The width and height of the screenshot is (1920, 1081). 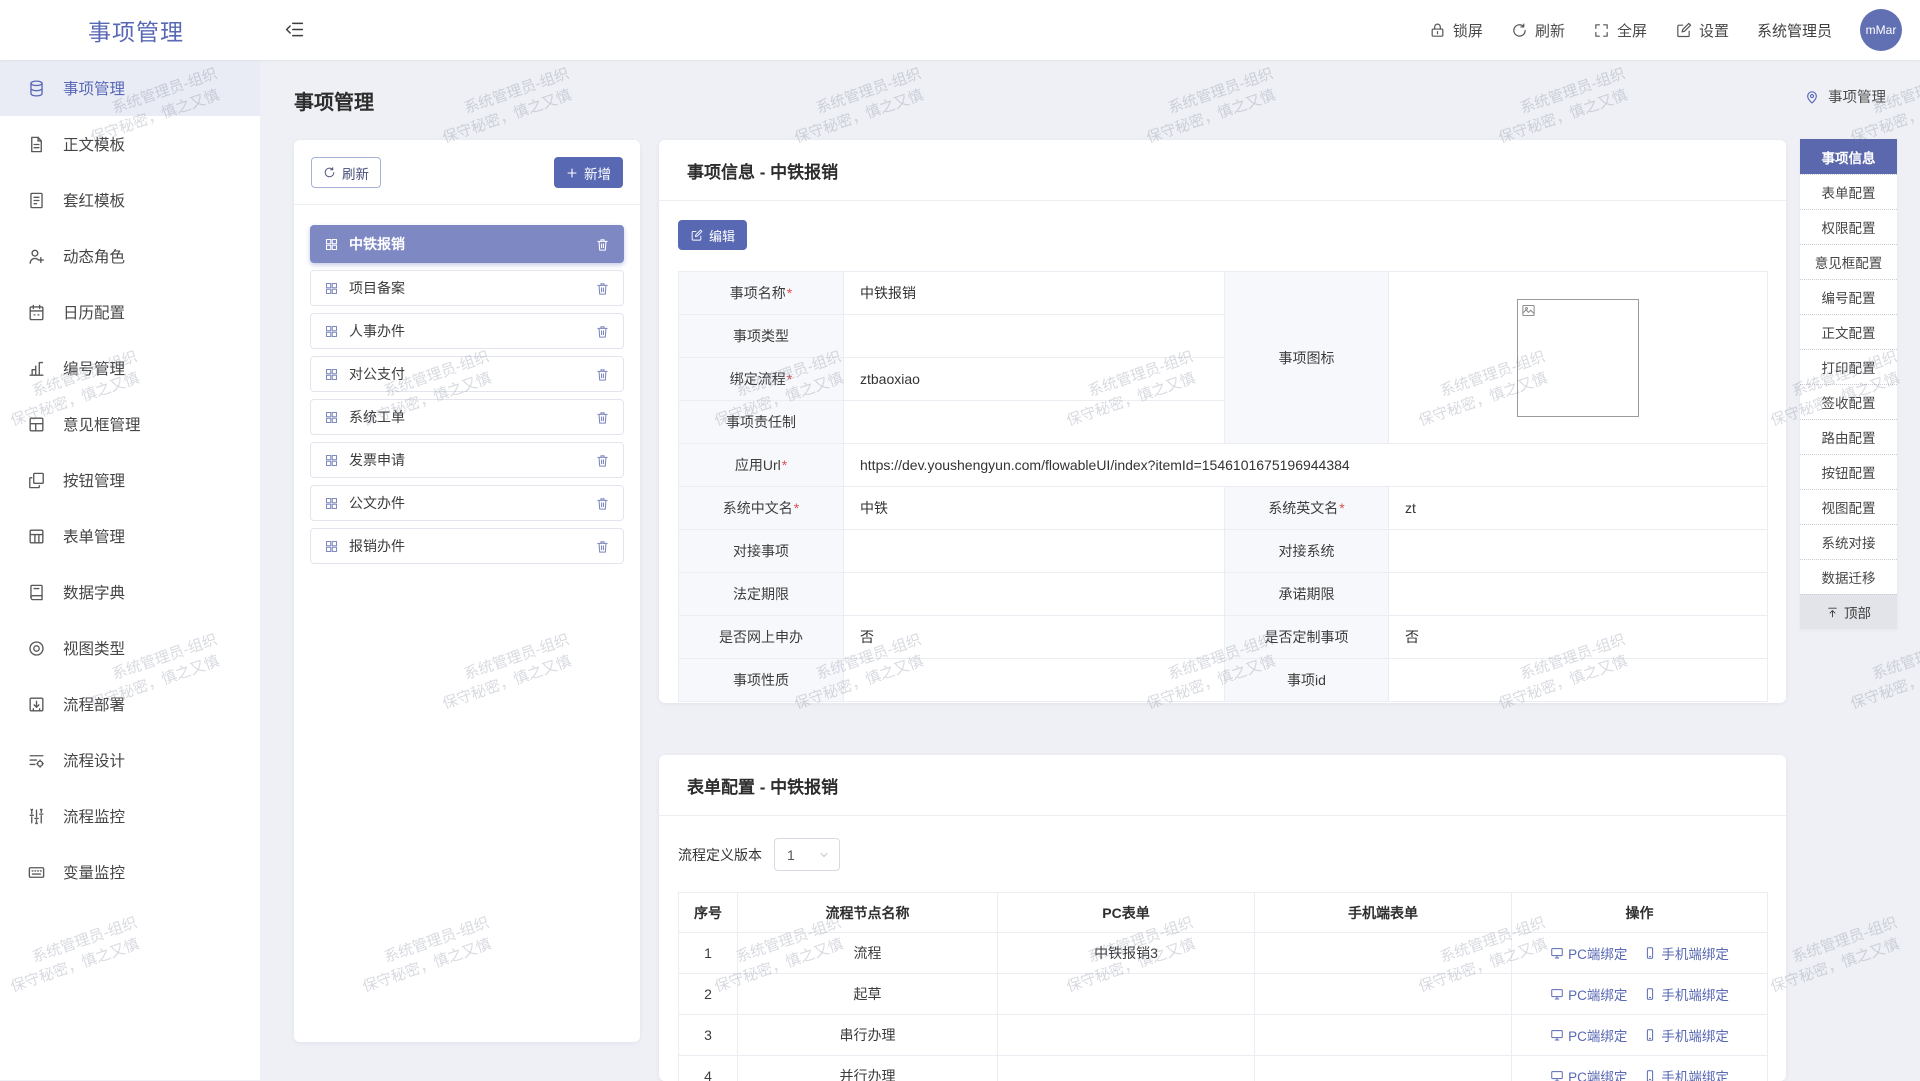 I want to click on phone-icon, so click(x=1650, y=994).